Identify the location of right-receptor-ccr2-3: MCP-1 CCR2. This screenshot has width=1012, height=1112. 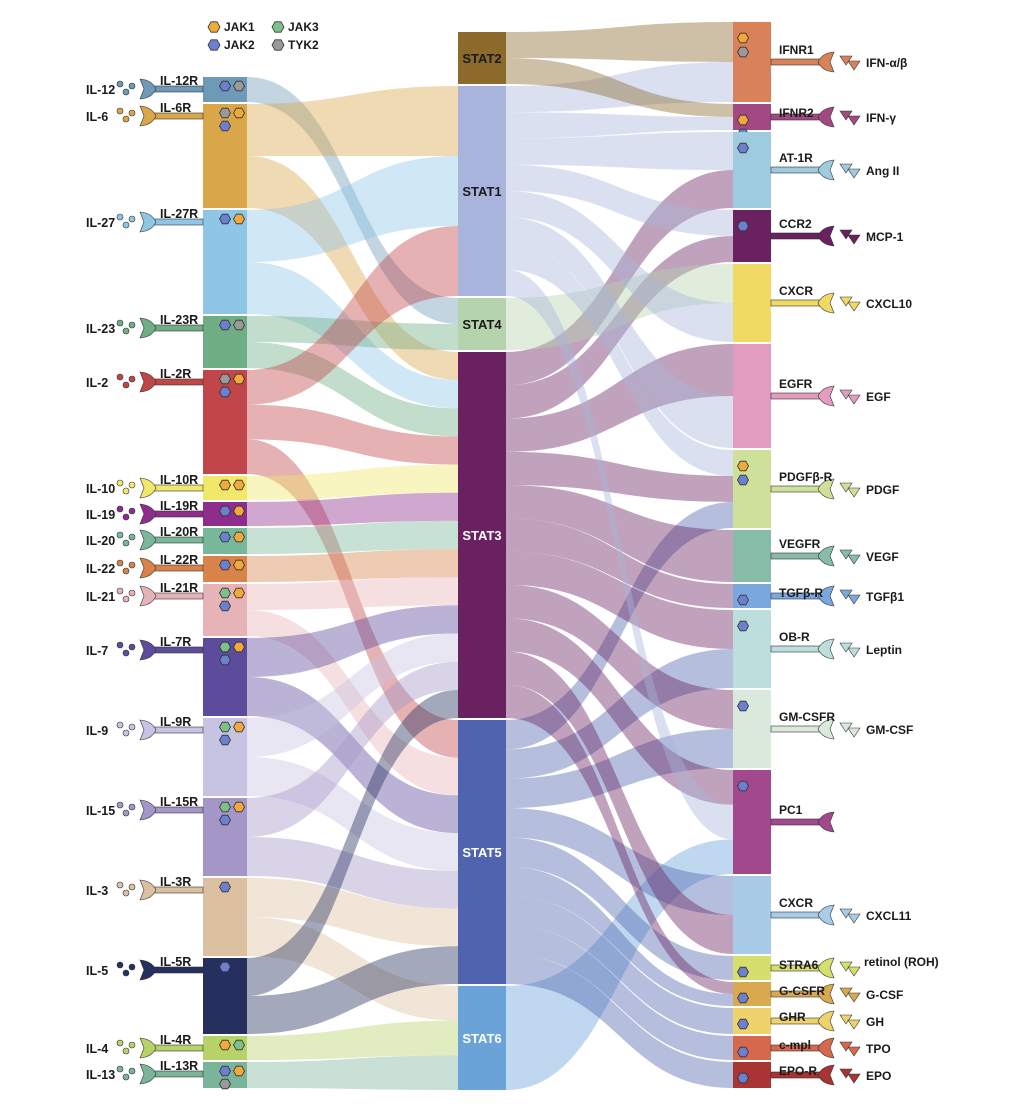
(818, 236).